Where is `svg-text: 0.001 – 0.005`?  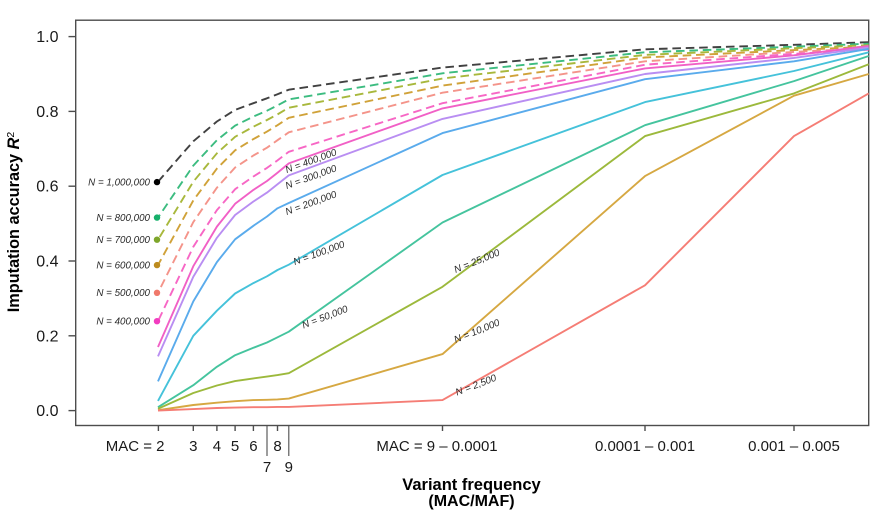 svg-text: 0.001 – 0.005 is located at coordinates (794, 446).